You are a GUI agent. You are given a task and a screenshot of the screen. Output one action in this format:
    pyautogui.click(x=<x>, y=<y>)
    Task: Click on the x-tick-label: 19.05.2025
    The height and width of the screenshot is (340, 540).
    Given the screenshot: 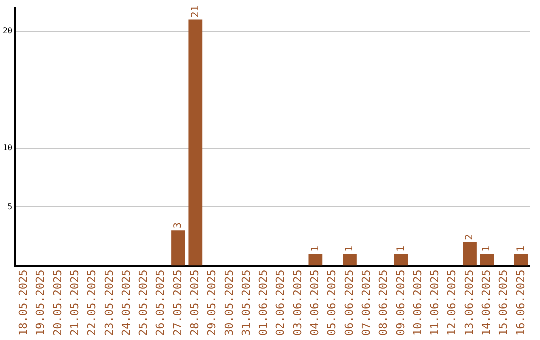 What is the action you would take?
    pyautogui.click(x=41, y=303)
    